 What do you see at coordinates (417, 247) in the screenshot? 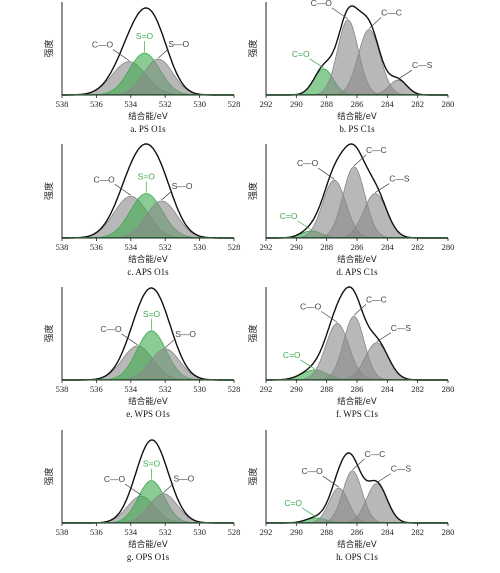
I see `x-tick-label-d: 282` at bounding box center [417, 247].